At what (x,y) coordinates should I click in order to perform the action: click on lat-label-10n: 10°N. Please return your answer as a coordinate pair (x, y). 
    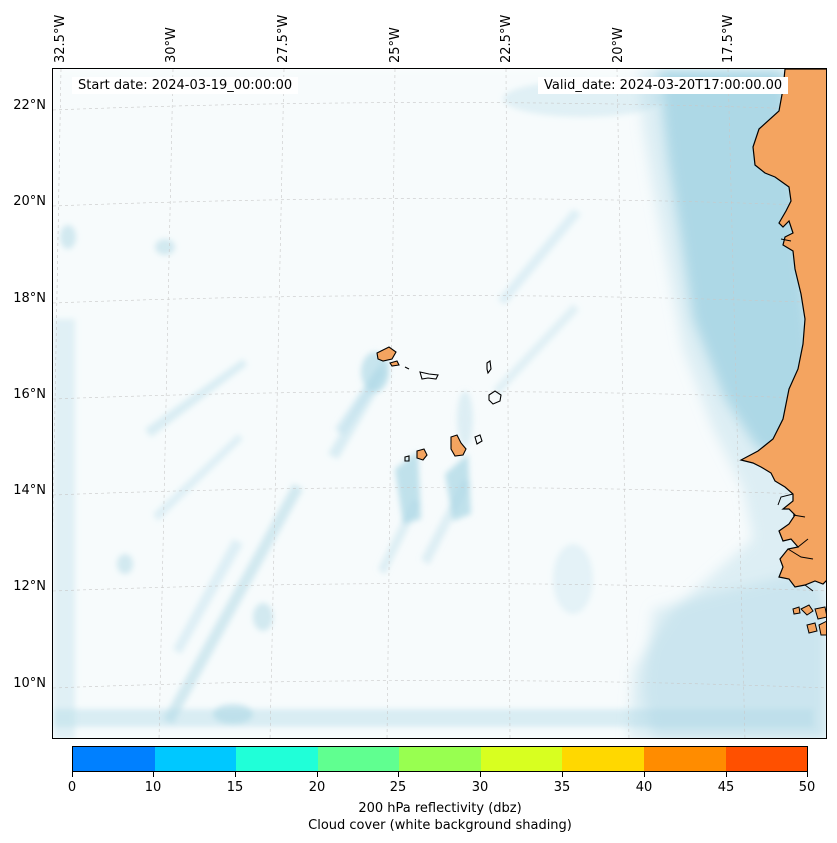
    Looking at the image, I should click on (29, 683).